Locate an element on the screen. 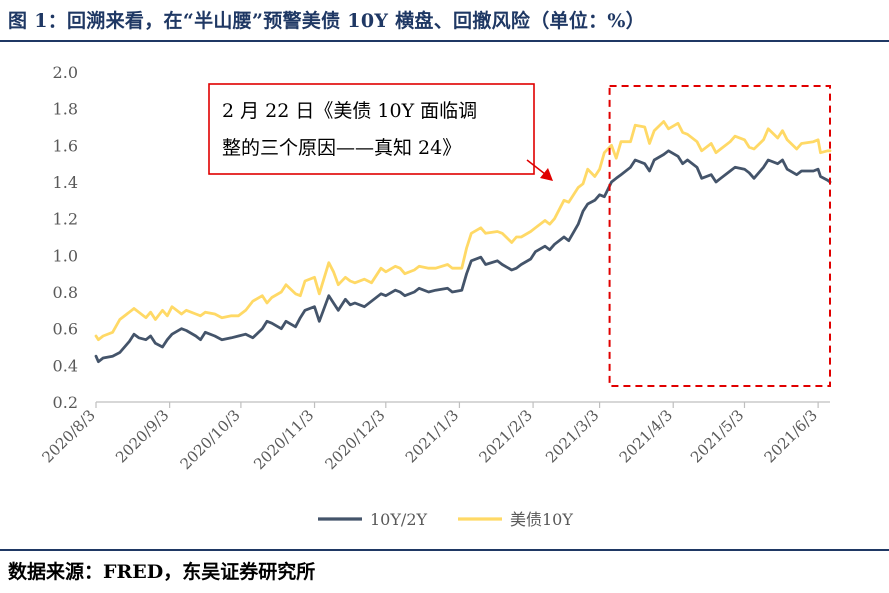  x-tick-label: 2021/6/3 is located at coordinates (791, 436).